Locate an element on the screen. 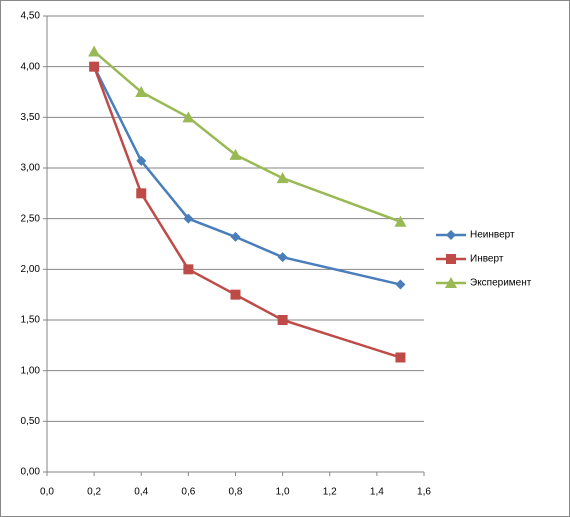 The height and width of the screenshot is (517, 570). y-tick-label: 0,00 is located at coordinates (31, 472).